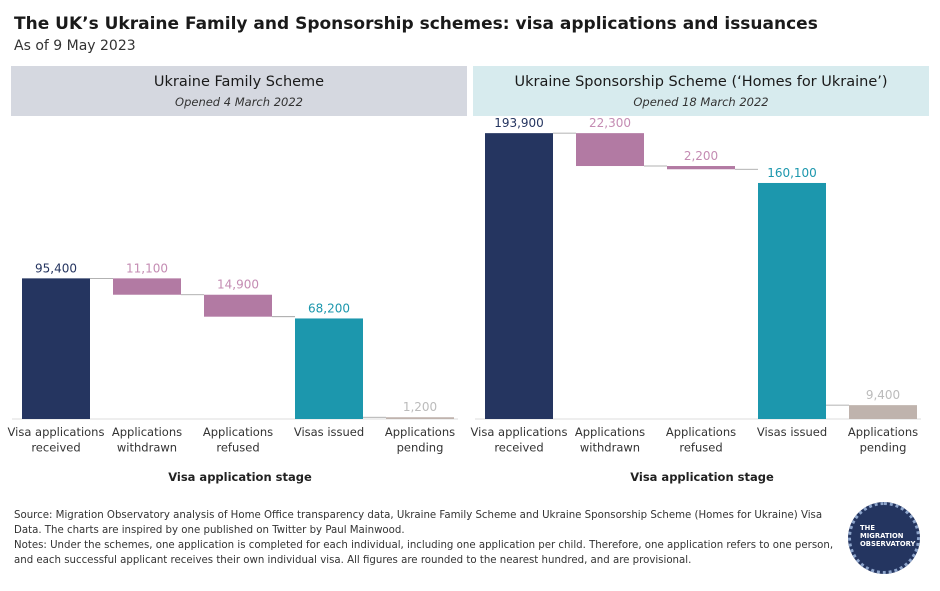 This screenshot has height=591, width=940. I want to click on data-label-sponsorship-4: 160,100, so click(792, 173).